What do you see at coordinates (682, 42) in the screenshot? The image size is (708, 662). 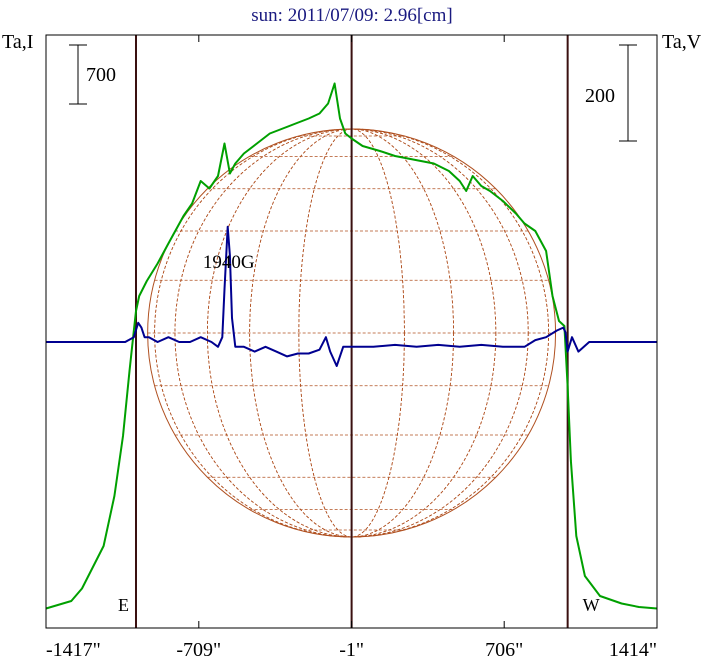 I see `right-axis-label: Ta,V` at bounding box center [682, 42].